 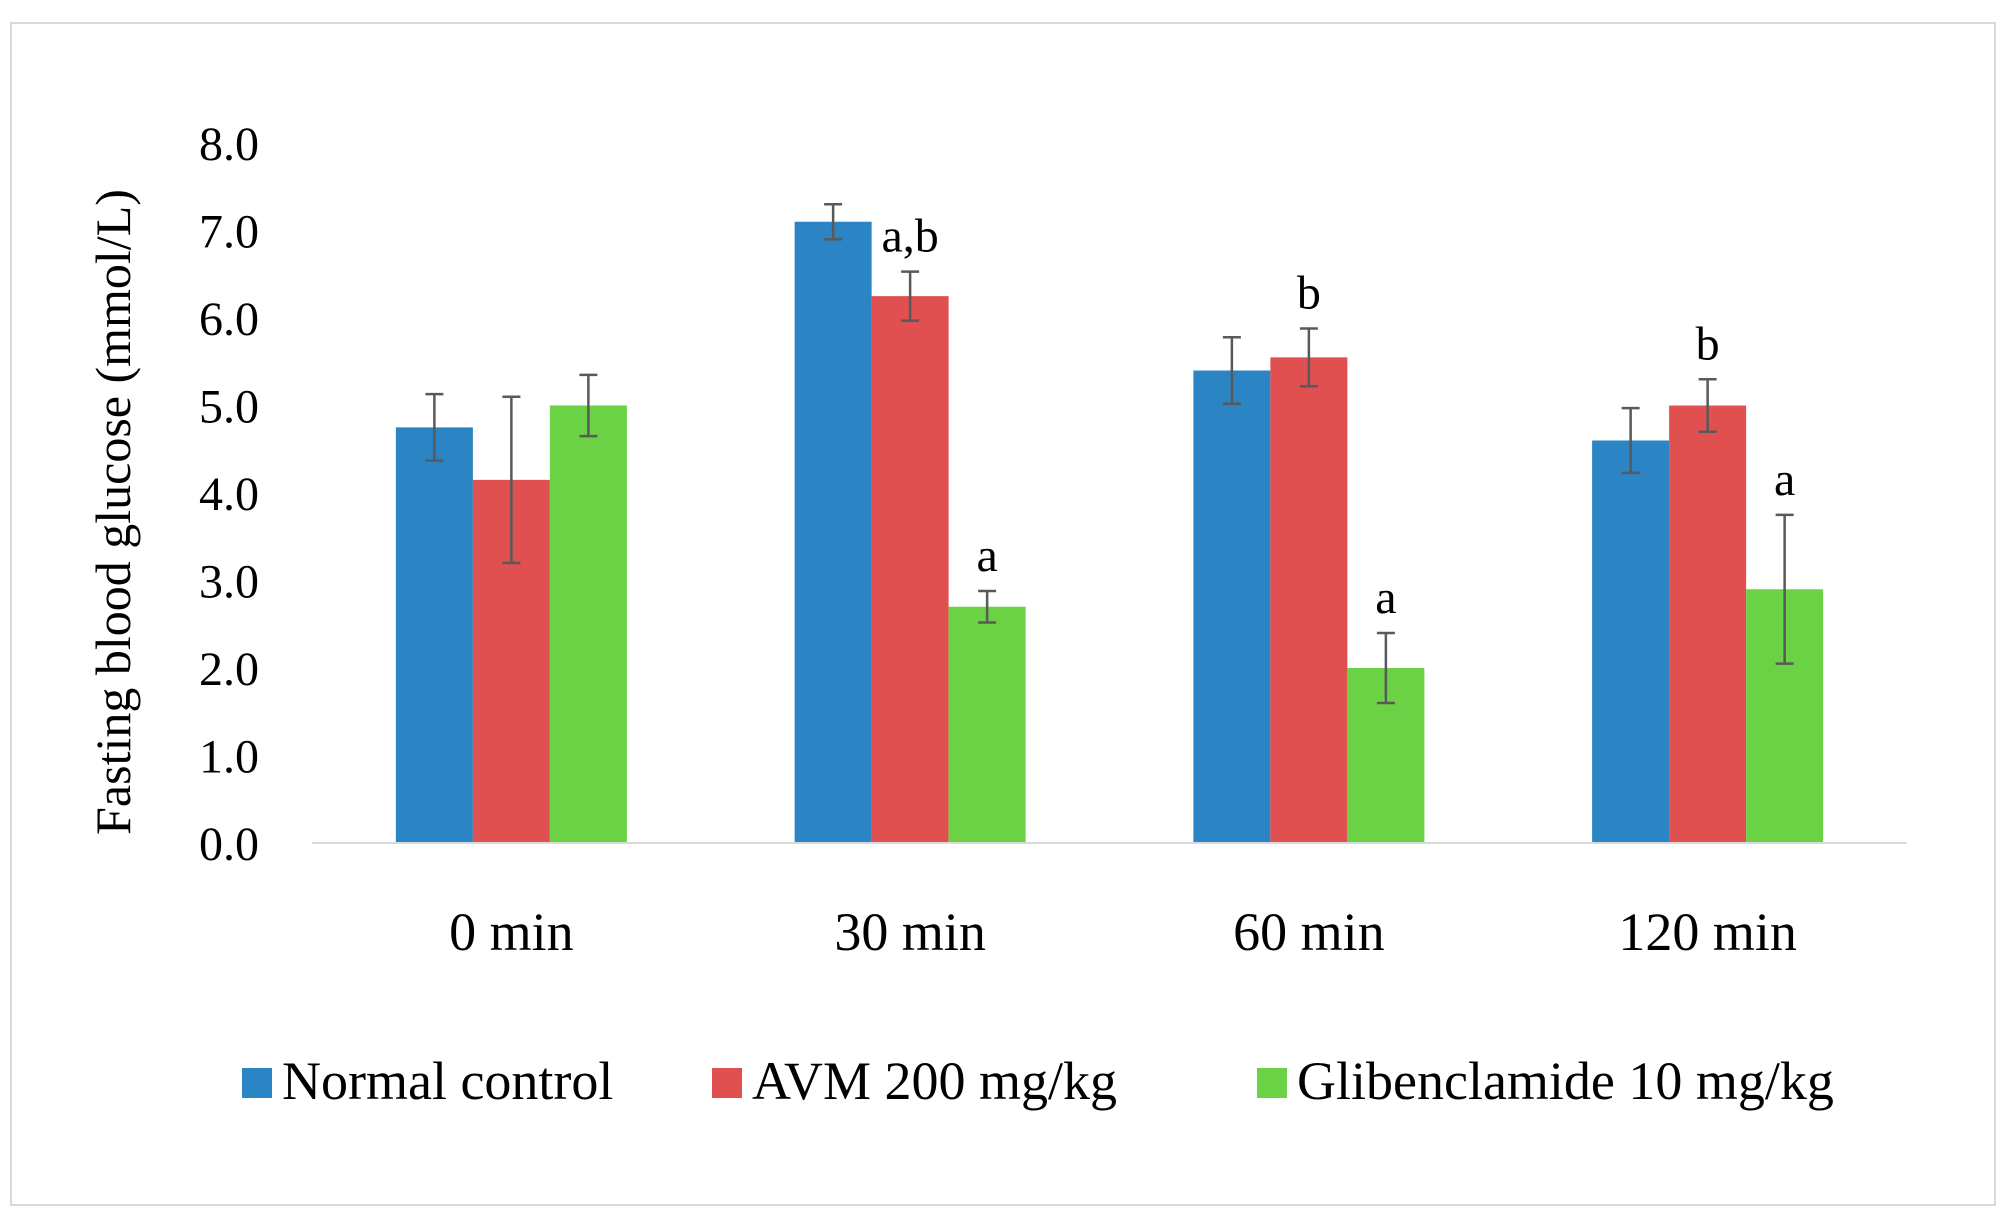 I want to click on y-tick-label: 0.0, so click(x=229, y=844).